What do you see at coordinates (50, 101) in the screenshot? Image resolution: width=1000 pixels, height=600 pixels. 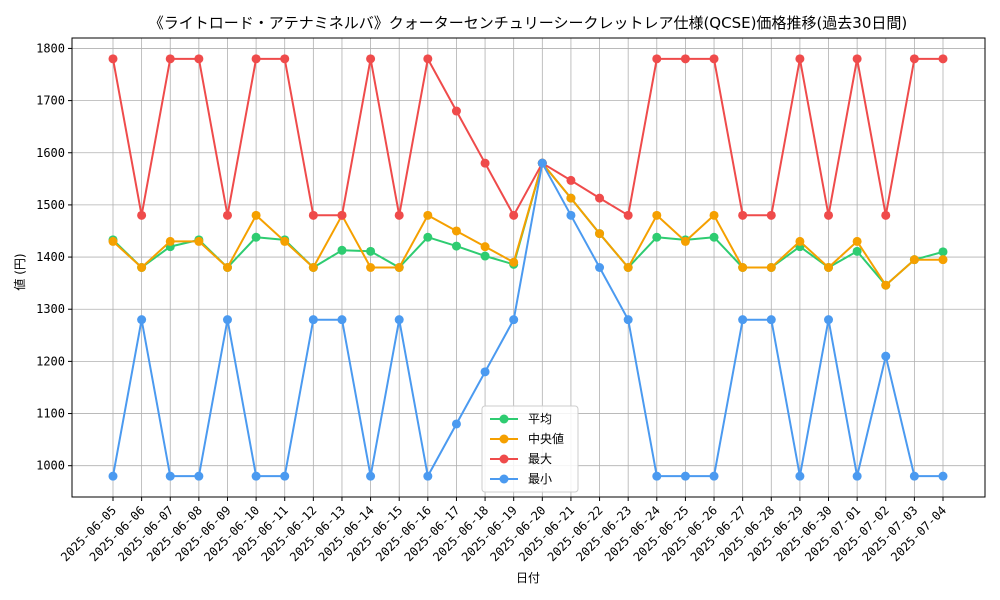 I see `y-tick-label: 1700` at bounding box center [50, 101].